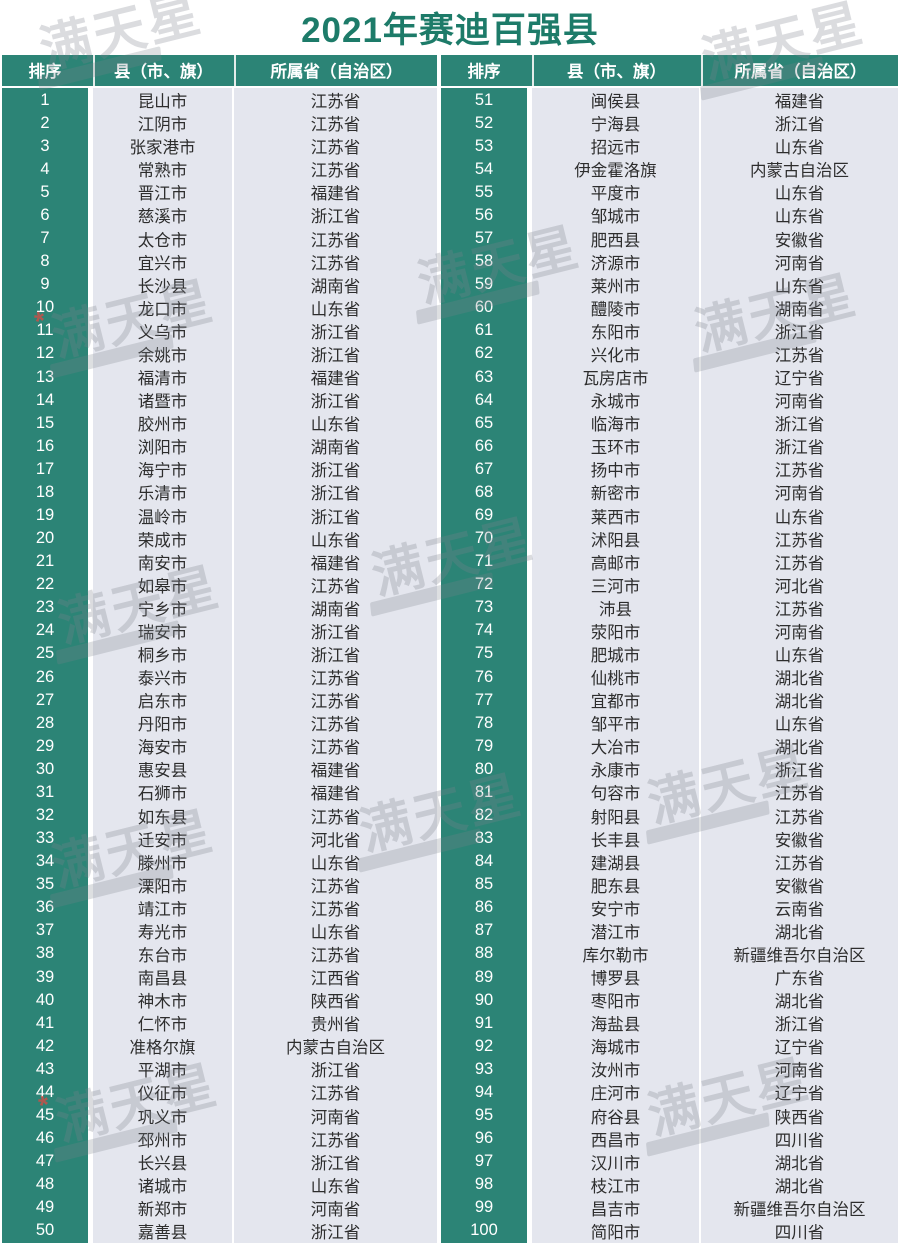  What do you see at coordinates (162, 1115) in the screenshot?
I see `county-cell: 巩义市` at bounding box center [162, 1115].